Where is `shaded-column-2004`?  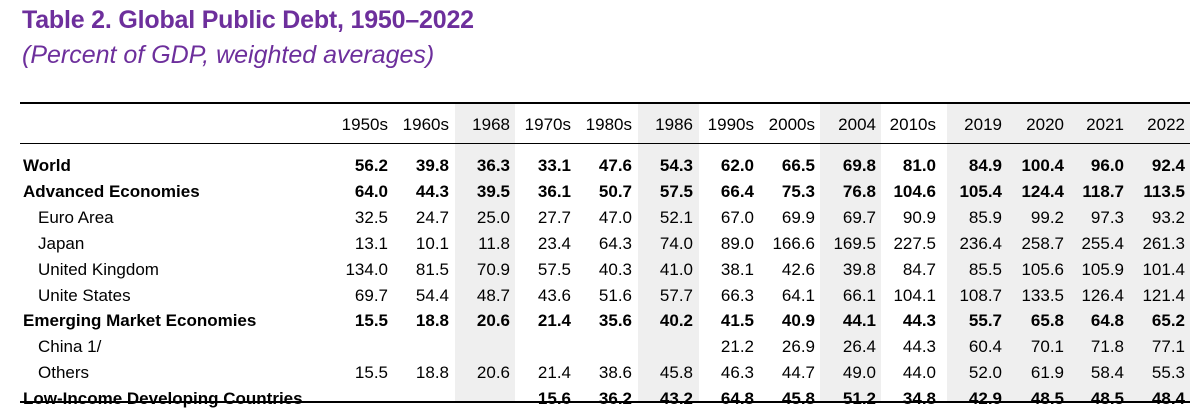
shaded-column-2004 is located at coordinates (850, 253).